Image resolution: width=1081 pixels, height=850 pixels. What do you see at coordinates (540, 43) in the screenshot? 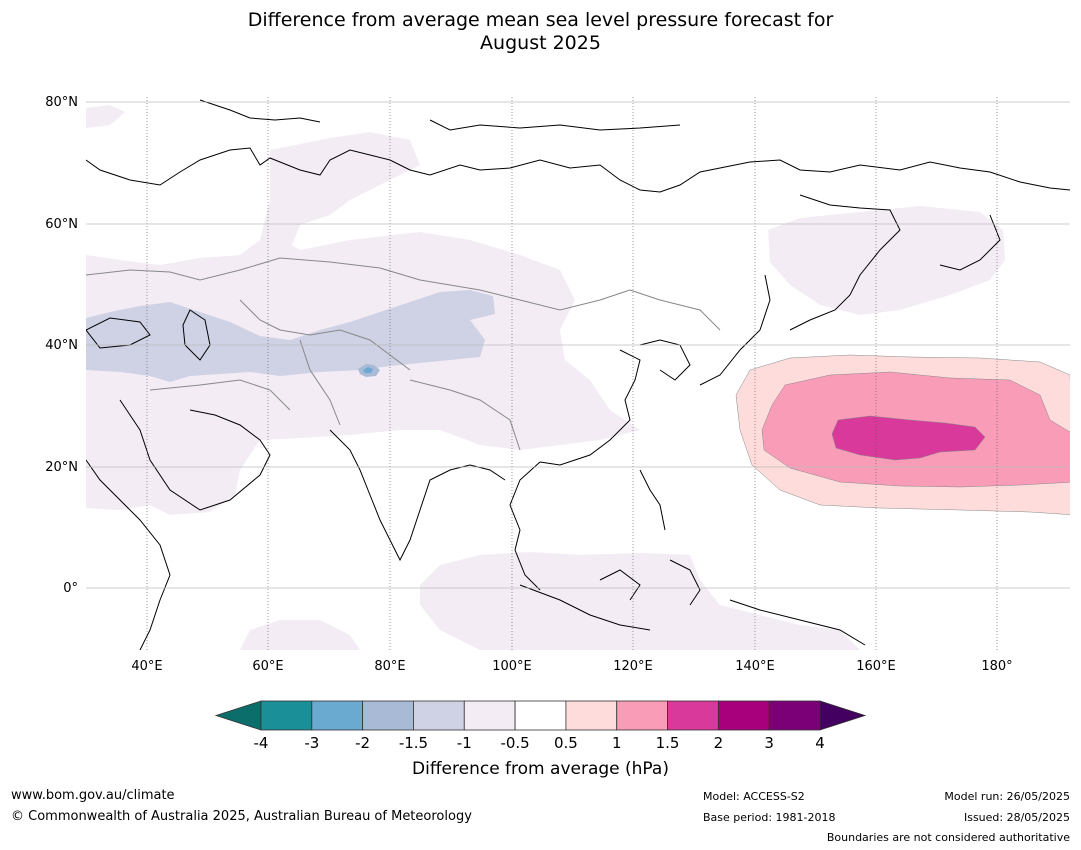
I see `title-line-2: August 2025` at bounding box center [540, 43].